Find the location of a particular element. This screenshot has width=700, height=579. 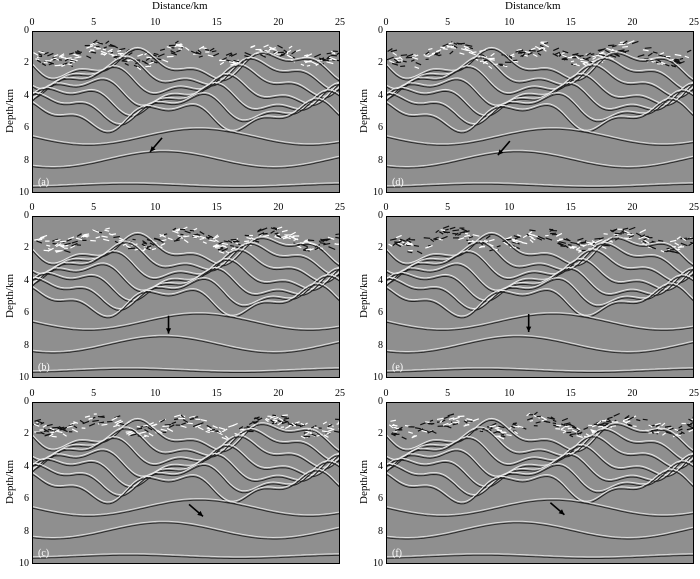

y-tick-label: 10 is located at coordinates (378, 192).